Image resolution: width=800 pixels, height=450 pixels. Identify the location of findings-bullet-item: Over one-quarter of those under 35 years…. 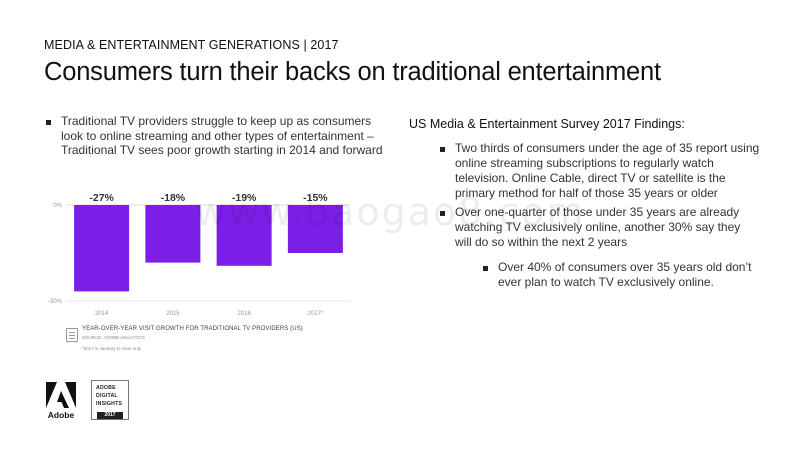
(600, 247).